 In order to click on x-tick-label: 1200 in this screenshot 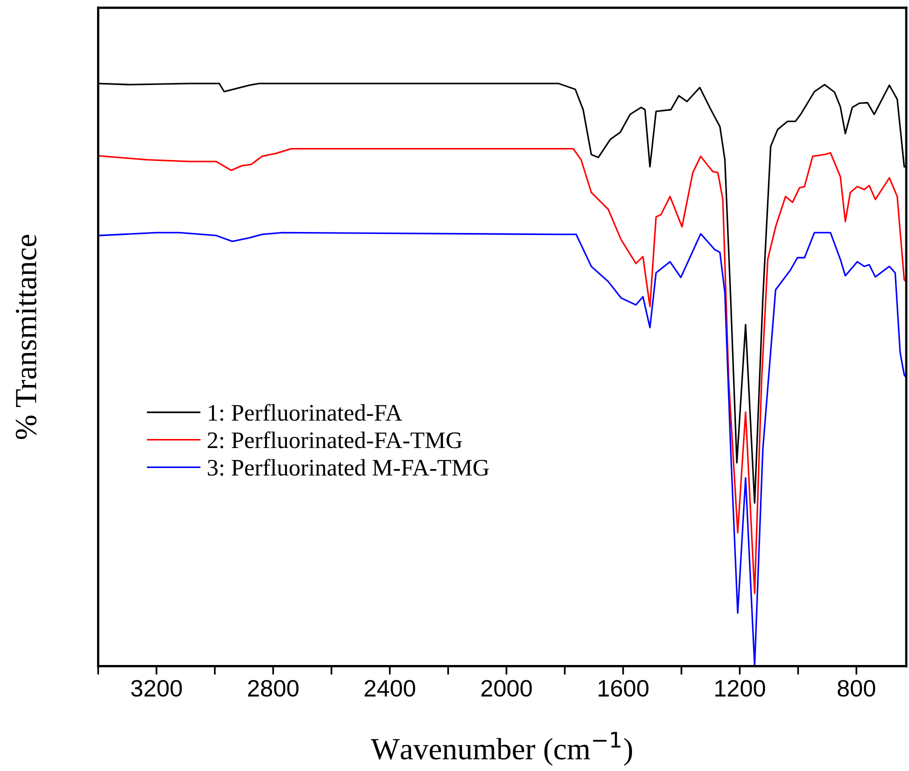, I will do `click(740, 688)`.